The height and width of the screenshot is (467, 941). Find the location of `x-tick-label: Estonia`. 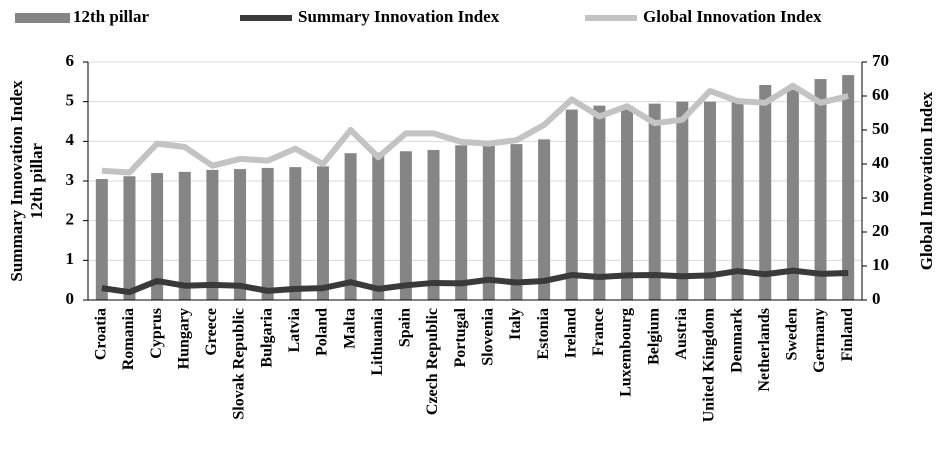

x-tick-label: Estonia is located at coordinates (543, 334).